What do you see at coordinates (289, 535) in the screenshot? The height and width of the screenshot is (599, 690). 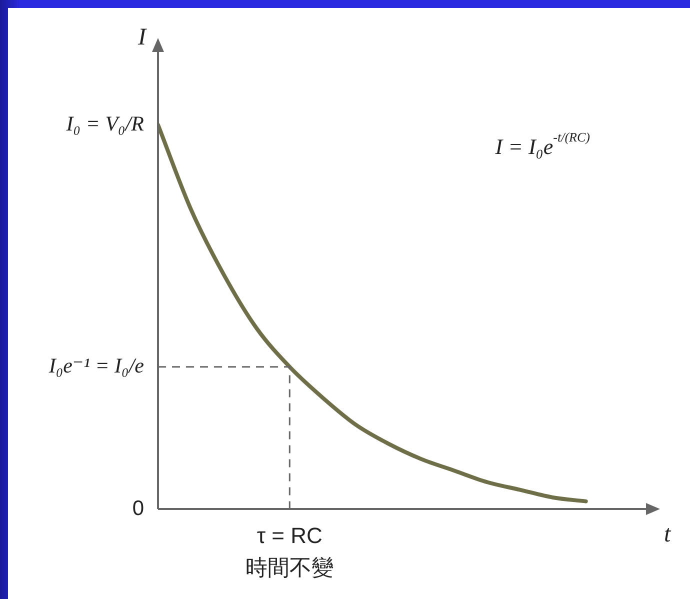 I see `text: τ = RC` at bounding box center [289, 535].